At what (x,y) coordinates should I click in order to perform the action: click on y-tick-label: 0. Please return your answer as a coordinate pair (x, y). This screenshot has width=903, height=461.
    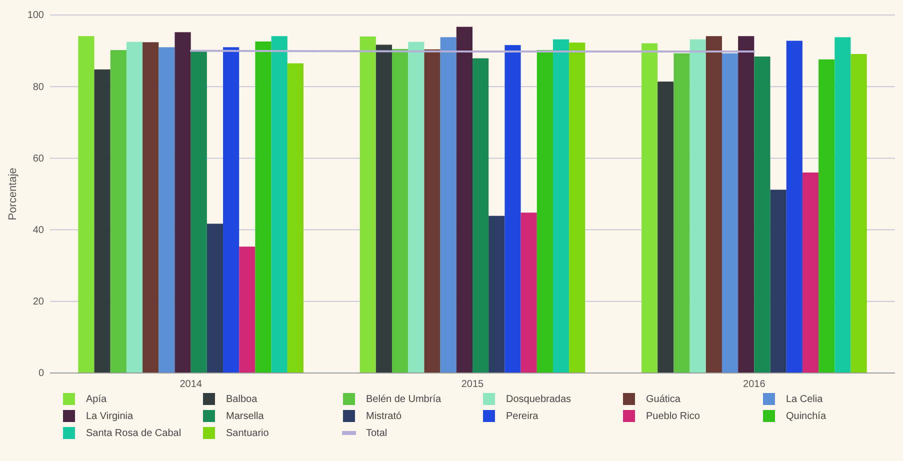
    Looking at the image, I should click on (41, 374).